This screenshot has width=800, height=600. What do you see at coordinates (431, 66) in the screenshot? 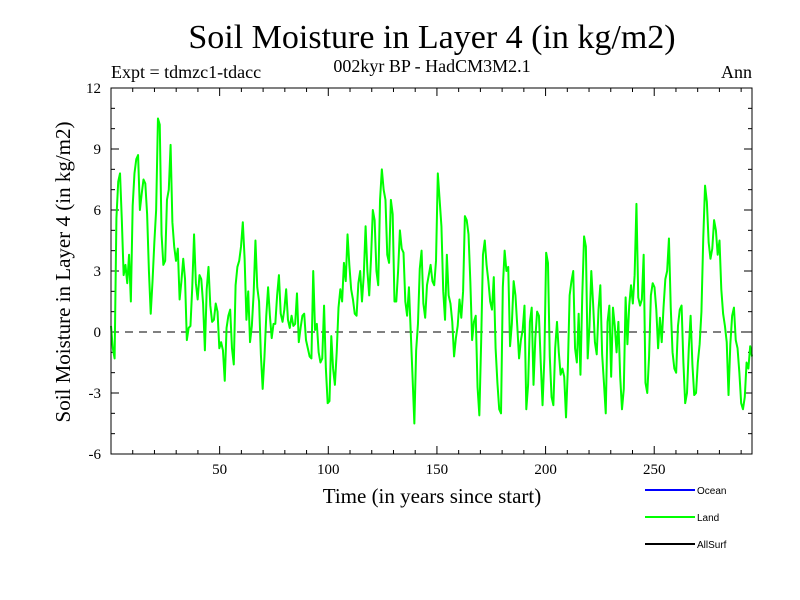
I see `chart-subtitle: 002kyr BP - HadCM3M2.1` at bounding box center [431, 66].